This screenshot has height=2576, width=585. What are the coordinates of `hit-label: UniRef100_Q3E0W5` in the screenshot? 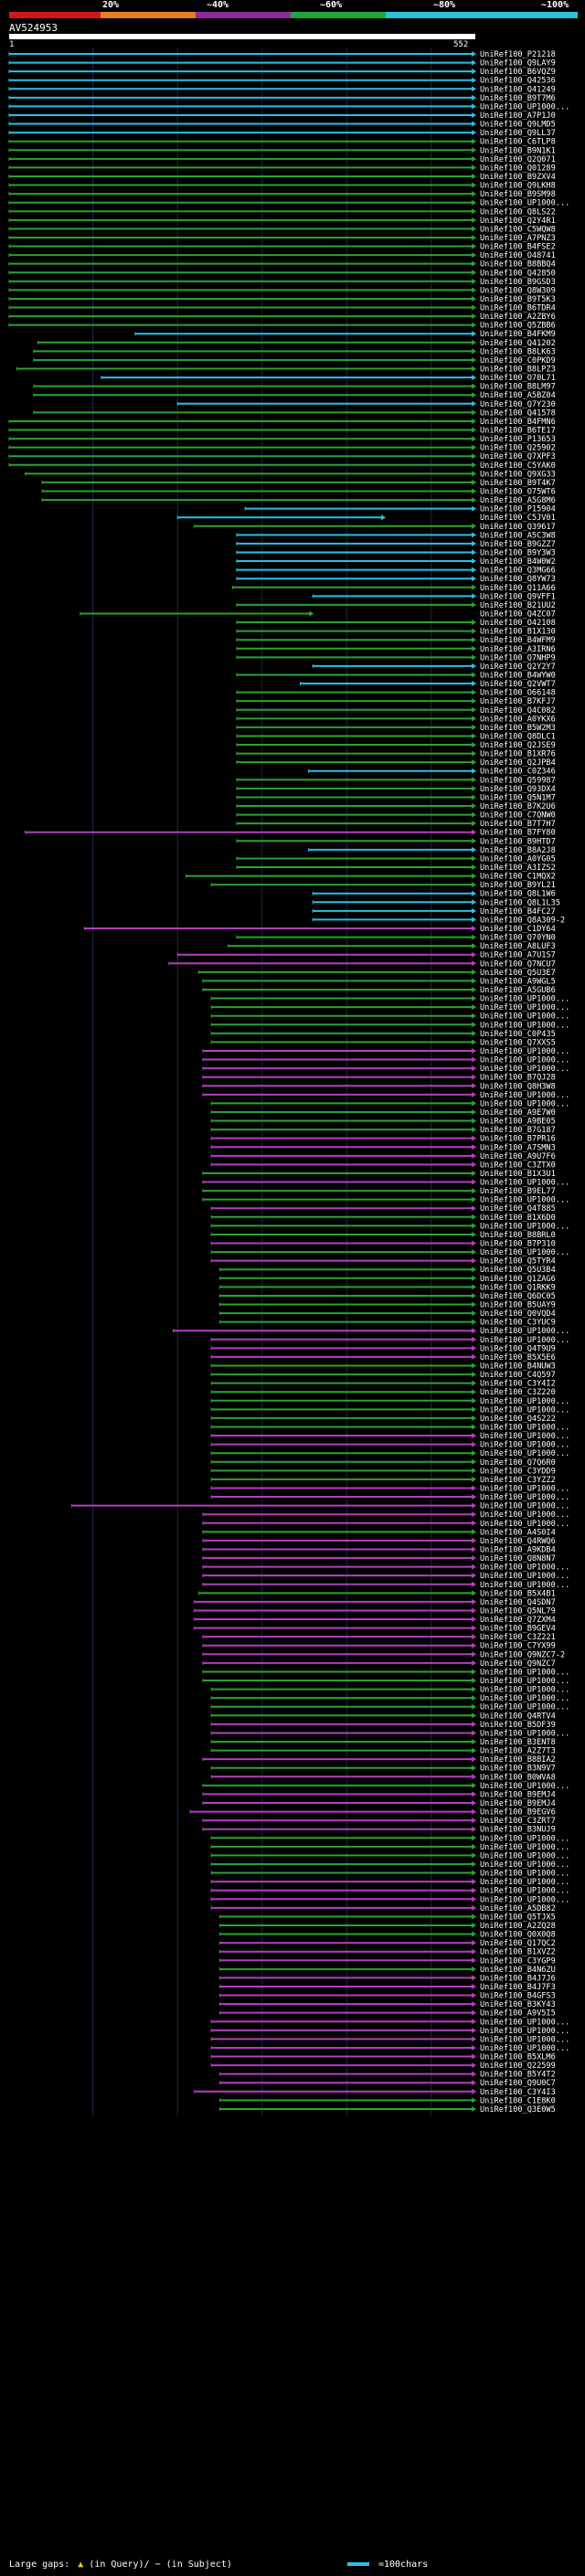 It's located at (518, 2110).